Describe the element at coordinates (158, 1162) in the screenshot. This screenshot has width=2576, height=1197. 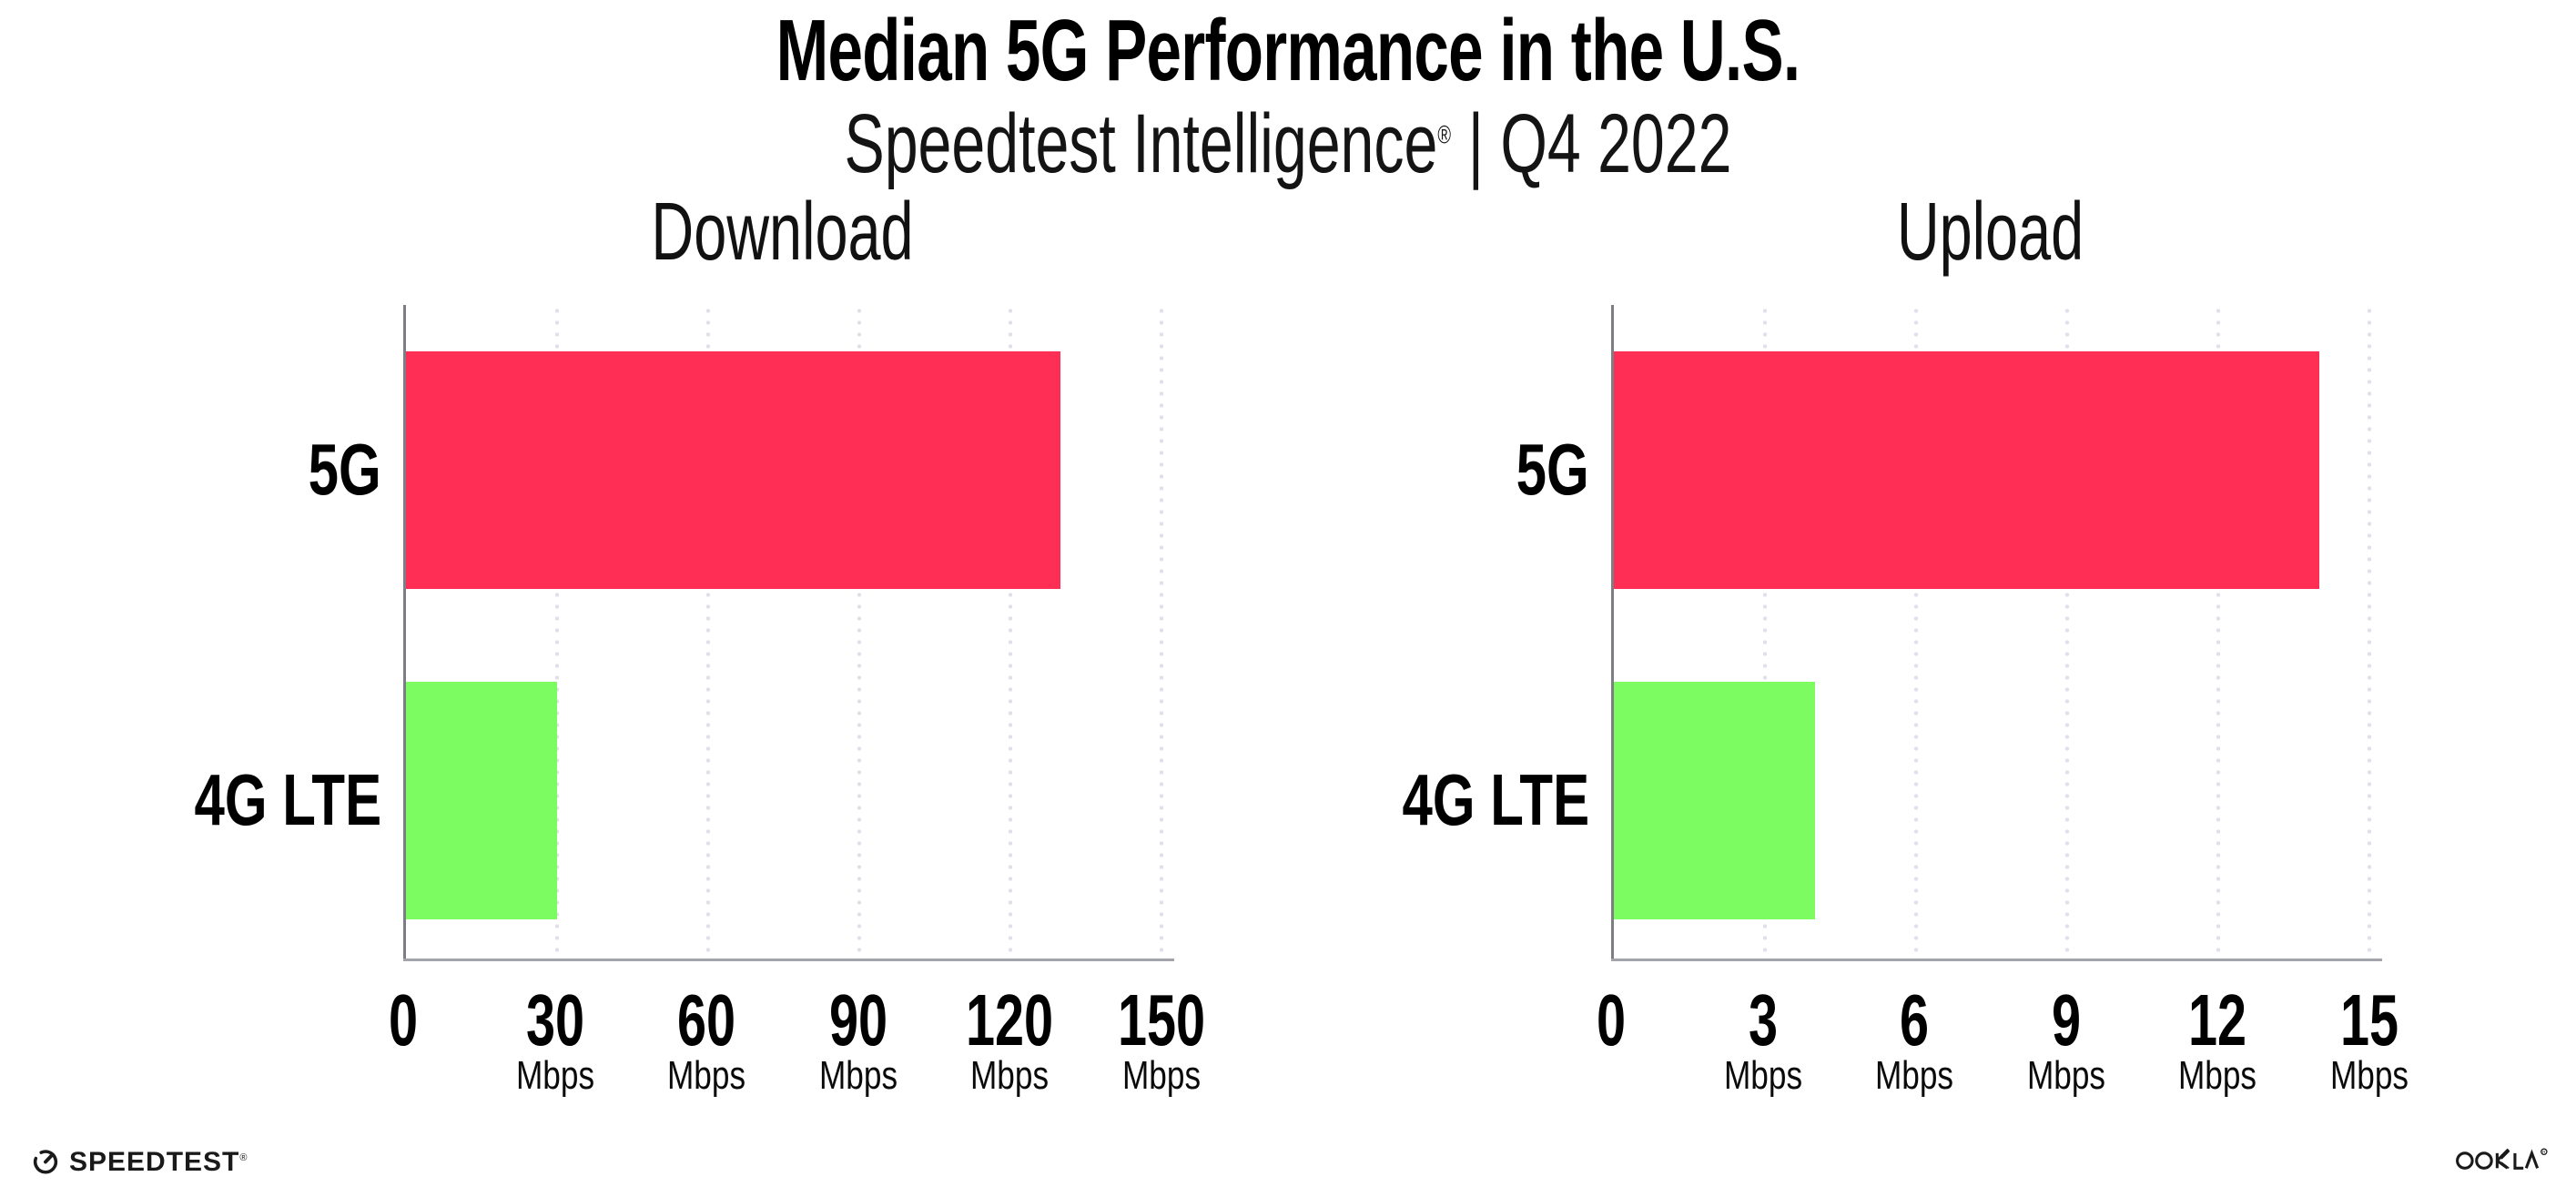
I see `speedtest-wordmark: SPEEDTEST®` at that location.